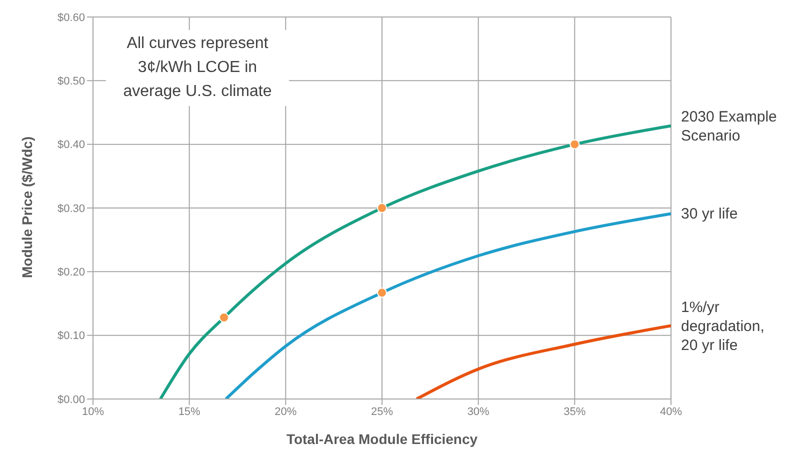 The height and width of the screenshot is (456, 793). I want to click on series-label: 1%/yr degradation, 20 yr life, so click(722, 326).